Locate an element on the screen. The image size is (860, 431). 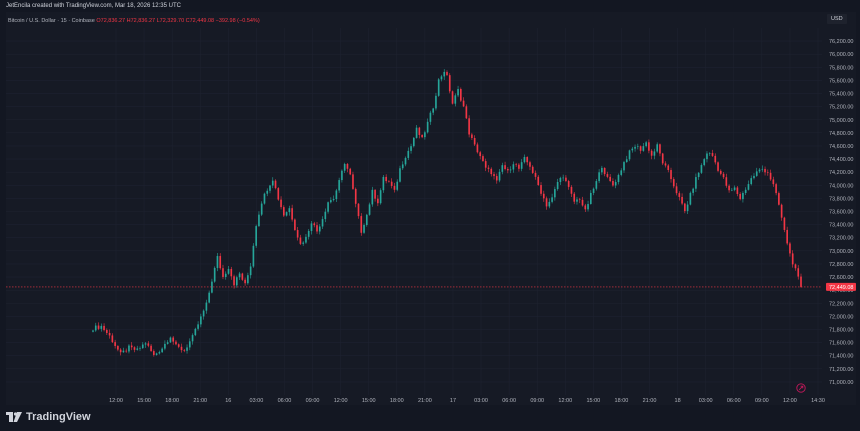
y-tick-label: 75,000.00 is located at coordinates (841, 121).